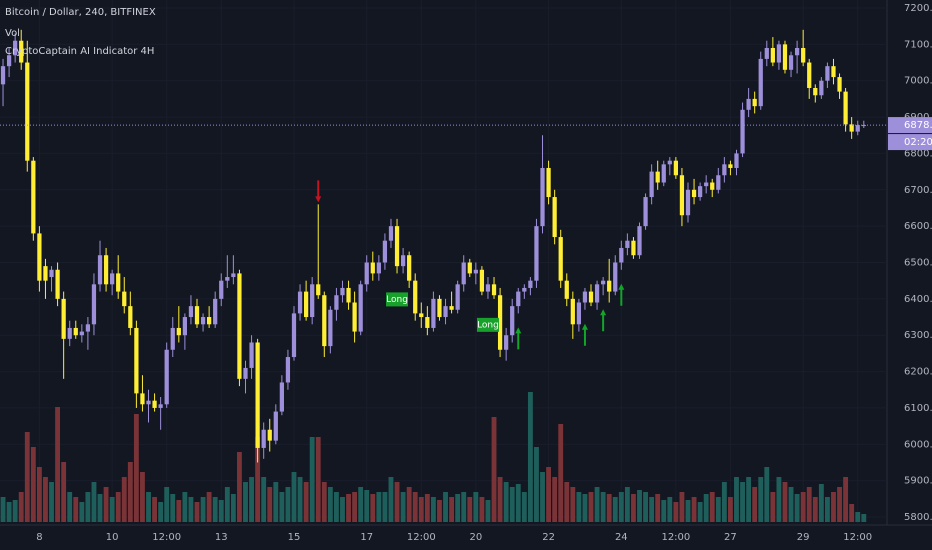 Image resolution: width=932 pixels, height=550 pixels. What do you see at coordinates (910, 125) in the screenshot?
I see `last-price-box` at bounding box center [910, 125].